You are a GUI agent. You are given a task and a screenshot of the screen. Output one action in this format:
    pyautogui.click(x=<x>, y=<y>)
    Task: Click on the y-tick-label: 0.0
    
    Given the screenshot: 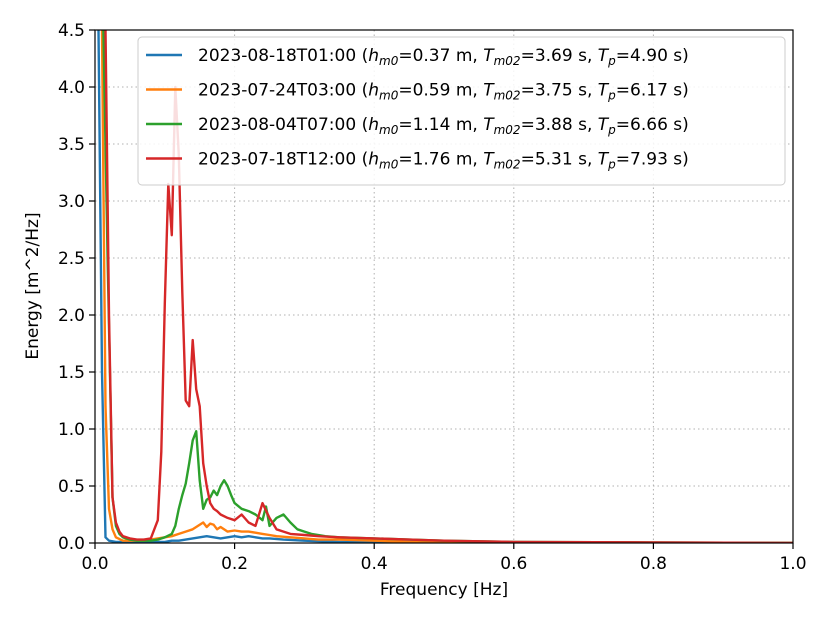 What is the action you would take?
    pyautogui.click(x=71, y=544)
    